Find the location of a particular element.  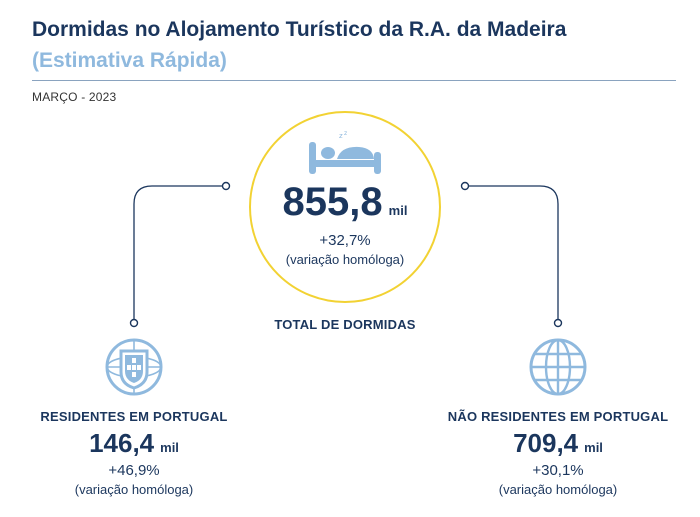

non-residents-value-group: 709,4 mil is located at coordinates (558, 443).